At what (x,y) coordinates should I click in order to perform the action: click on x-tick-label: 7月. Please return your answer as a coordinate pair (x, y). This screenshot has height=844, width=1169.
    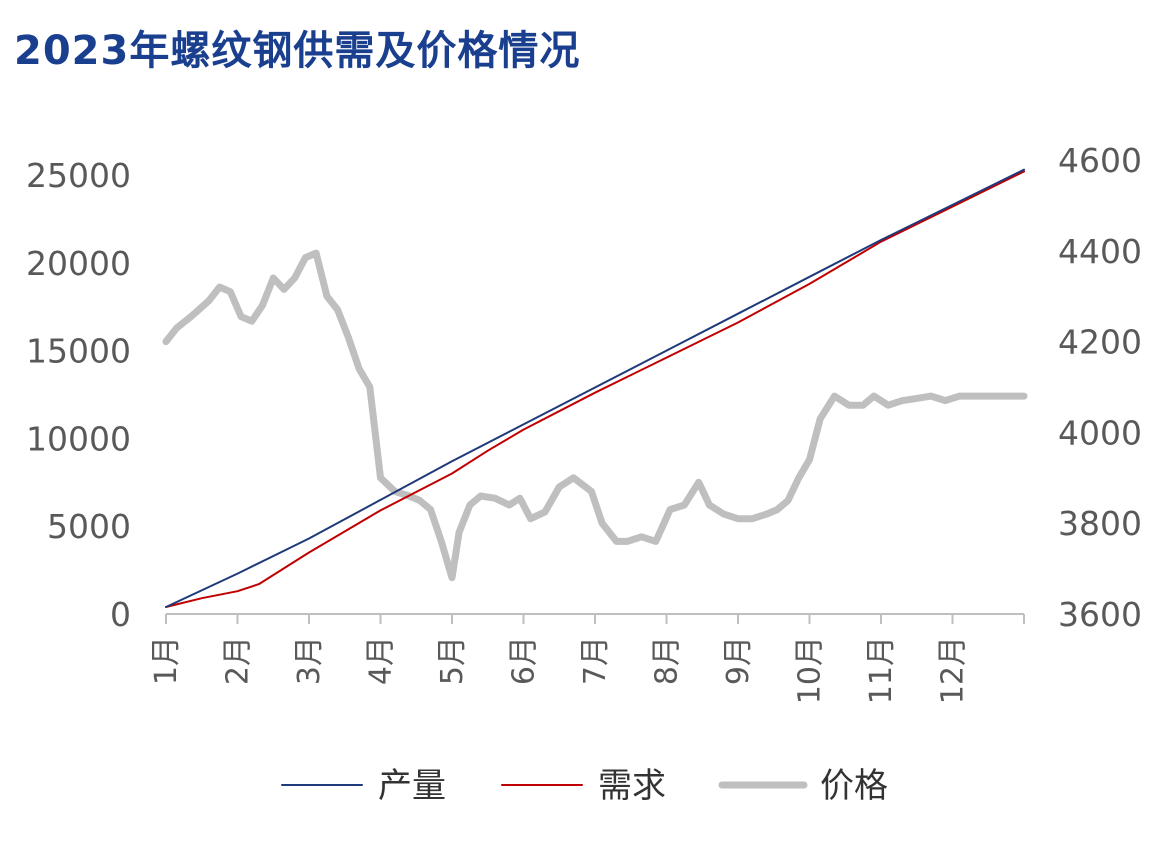
    Looking at the image, I should click on (595, 660).